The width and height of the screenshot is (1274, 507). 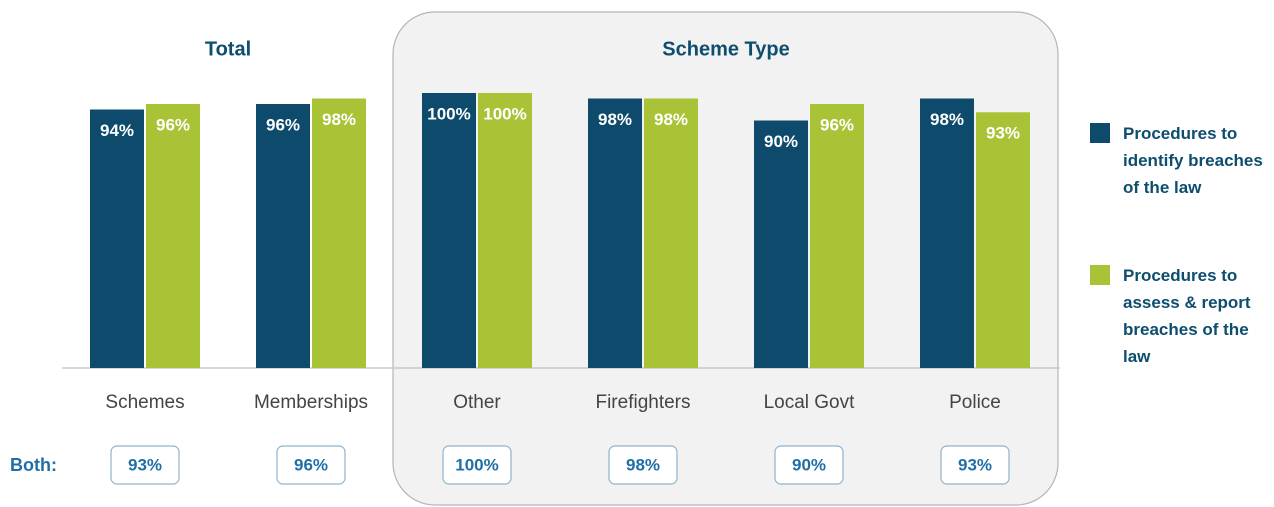 I want to click on both-value: 96%, so click(x=311, y=464).